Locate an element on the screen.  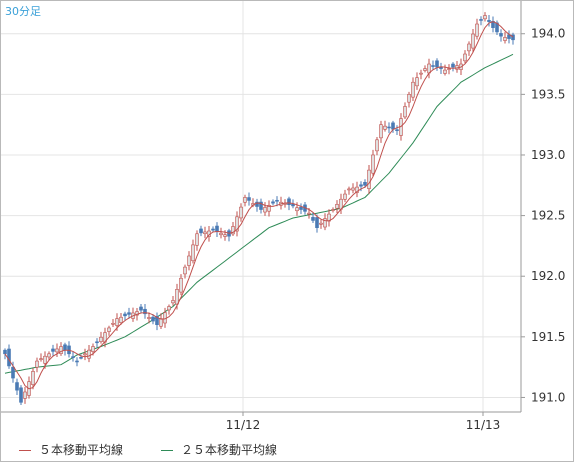
y-tick-label: 193.5 is located at coordinates (548, 94).